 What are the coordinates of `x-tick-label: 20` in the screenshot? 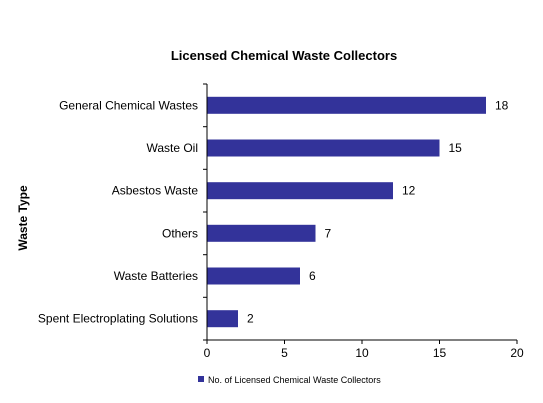 It's located at (517, 353).